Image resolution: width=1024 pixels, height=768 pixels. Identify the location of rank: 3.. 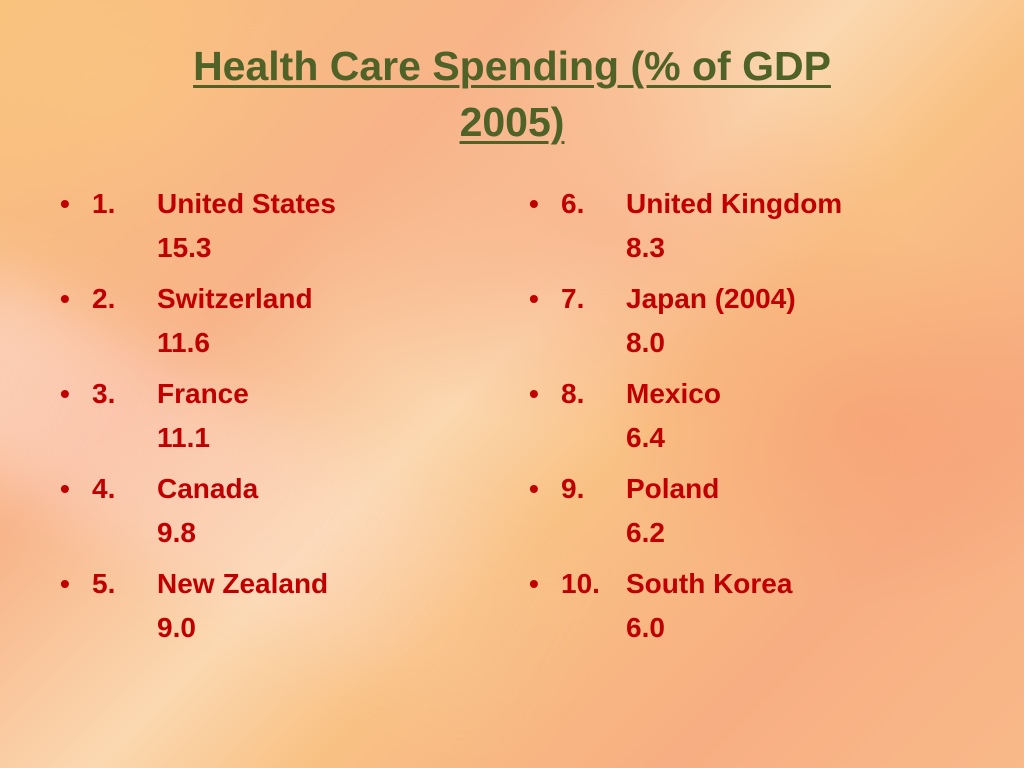
(104, 393).